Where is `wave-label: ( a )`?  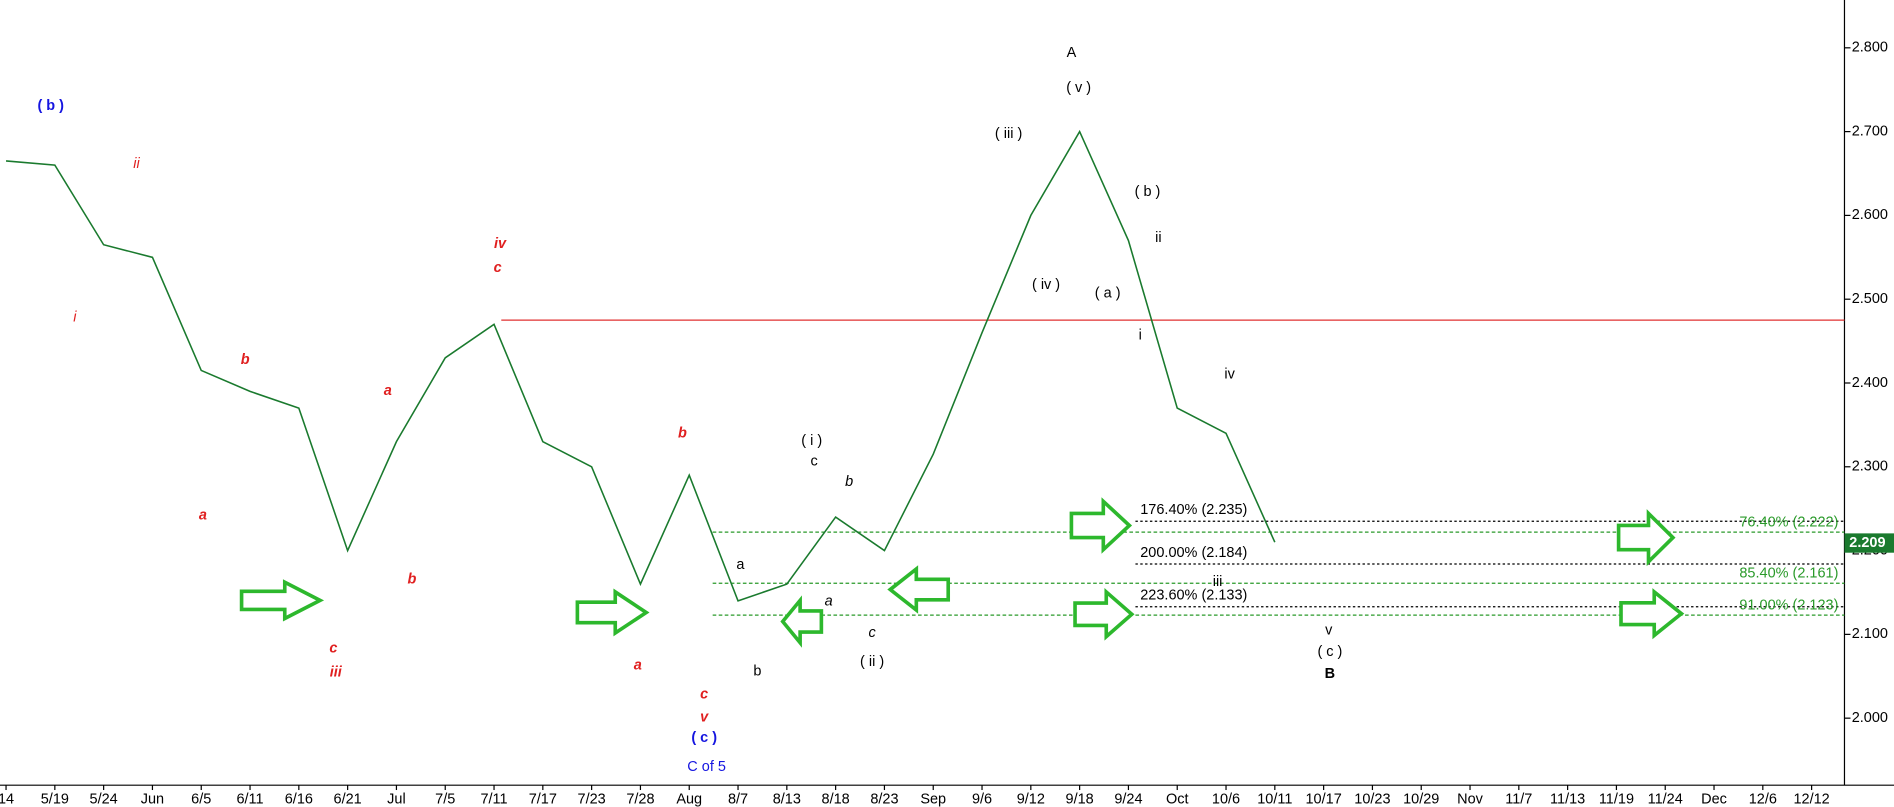
wave-label: ( a ) is located at coordinates (1108, 293).